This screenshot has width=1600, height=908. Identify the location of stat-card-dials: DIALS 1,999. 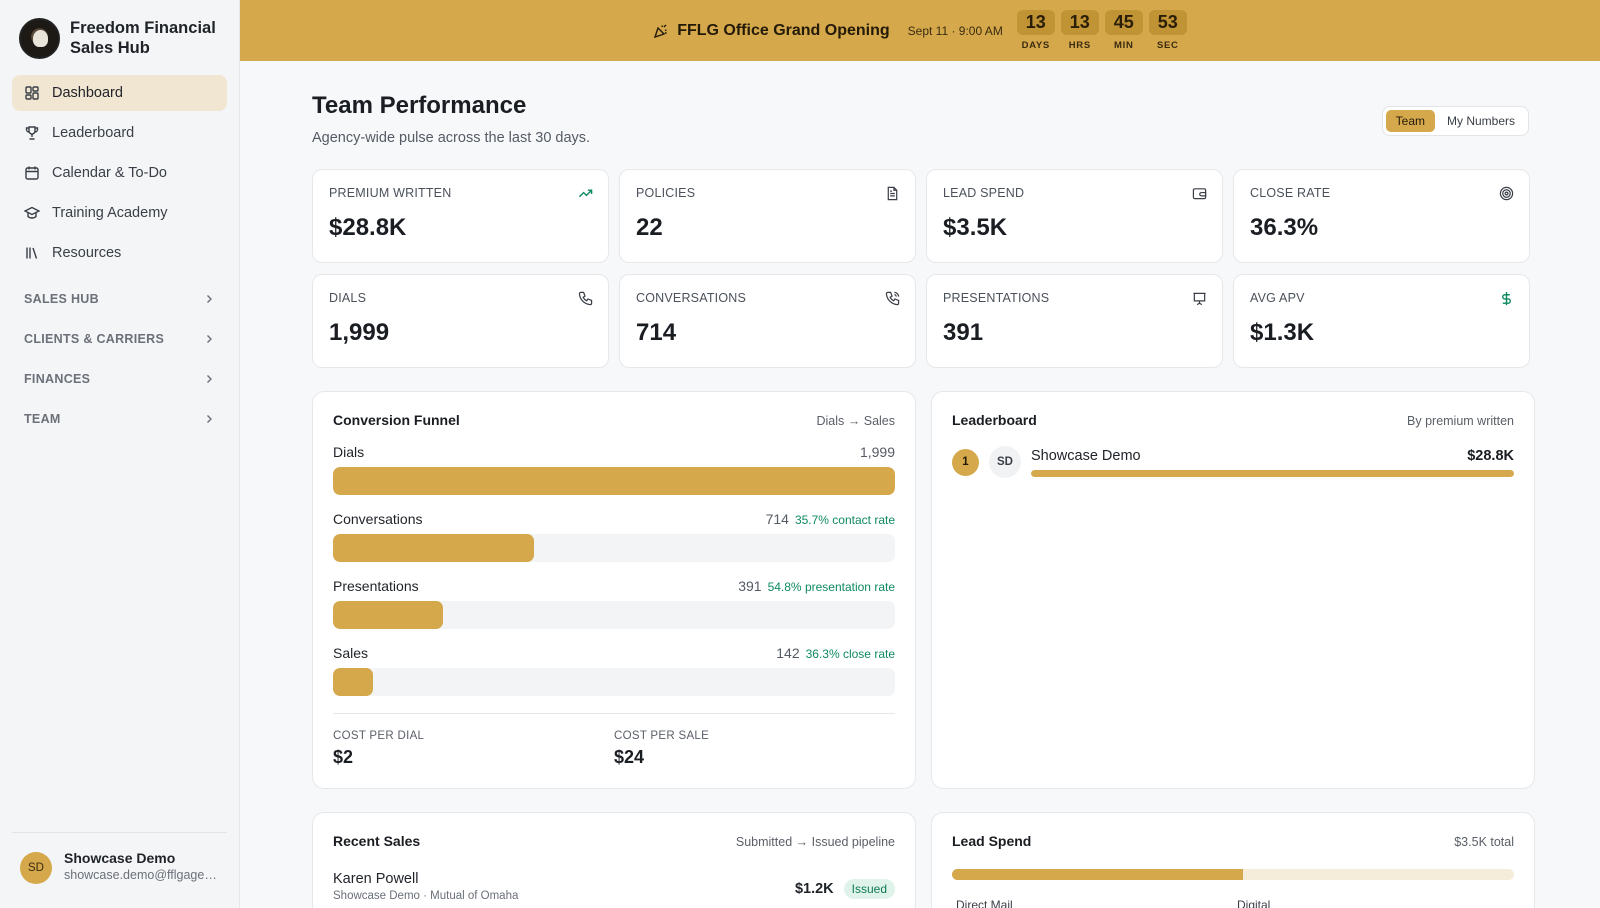
(460, 321).